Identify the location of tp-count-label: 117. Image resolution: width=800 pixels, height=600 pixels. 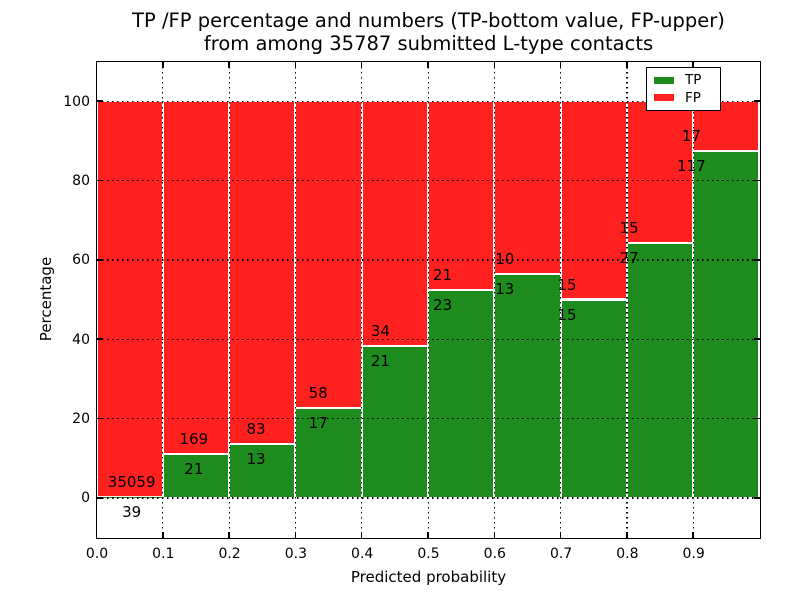
(691, 166).